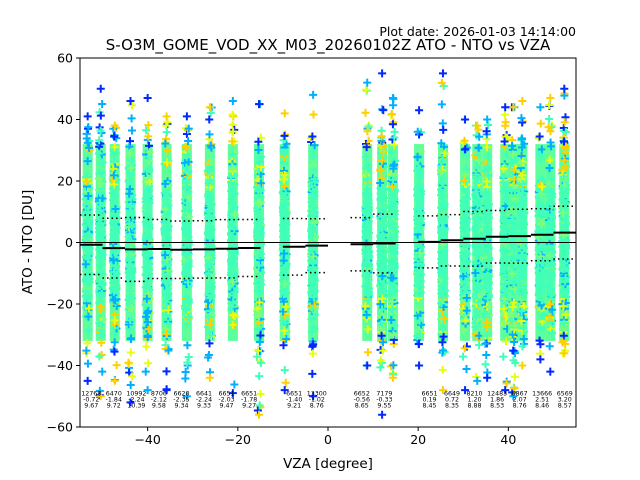 The width and height of the screenshot is (640, 480). I want to click on statistic-lines, so click(328, 244).